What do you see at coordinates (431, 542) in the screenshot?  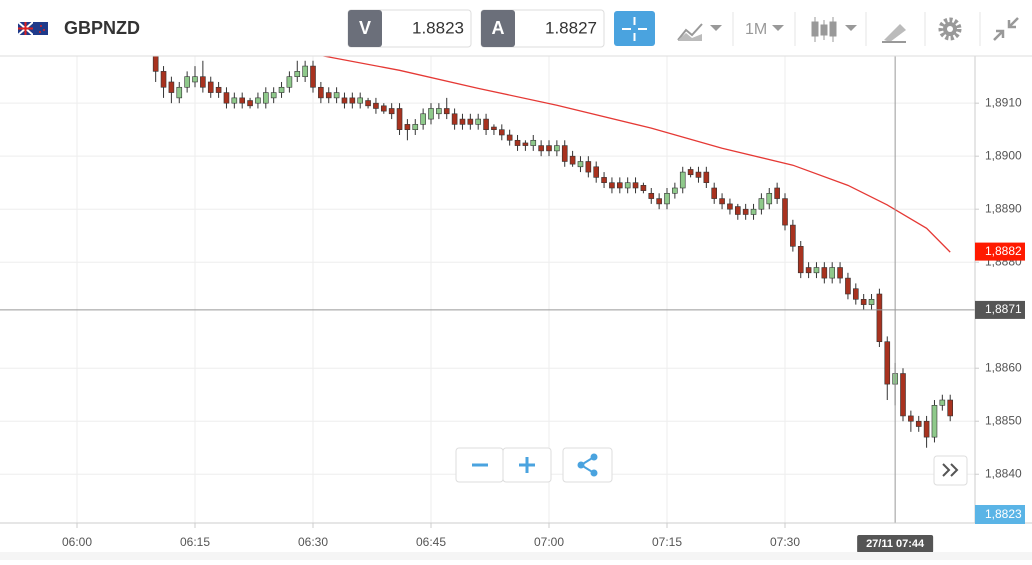 I see `x-tick-label: 06:45` at bounding box center [431, 542].